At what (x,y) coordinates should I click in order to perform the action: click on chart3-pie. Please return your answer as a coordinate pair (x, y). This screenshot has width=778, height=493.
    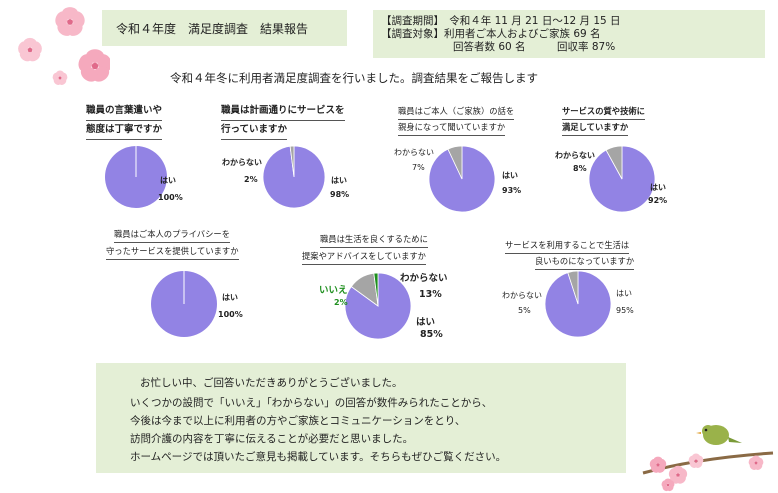
    Looking at the image, I should click on (462, 179).